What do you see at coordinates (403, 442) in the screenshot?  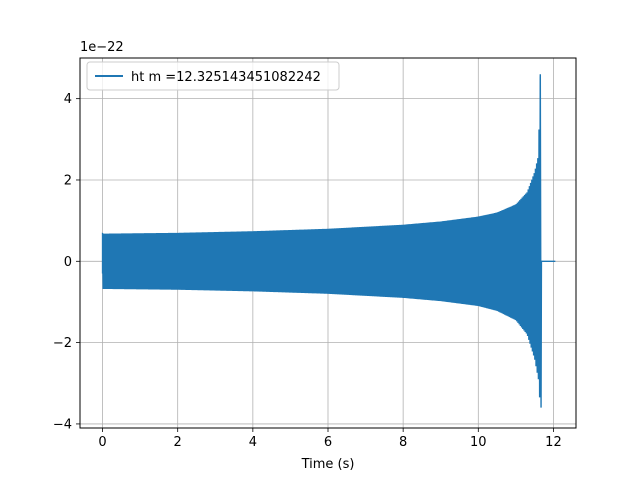 I see `x-tick-label: 8` at bounding box center [403, 442].